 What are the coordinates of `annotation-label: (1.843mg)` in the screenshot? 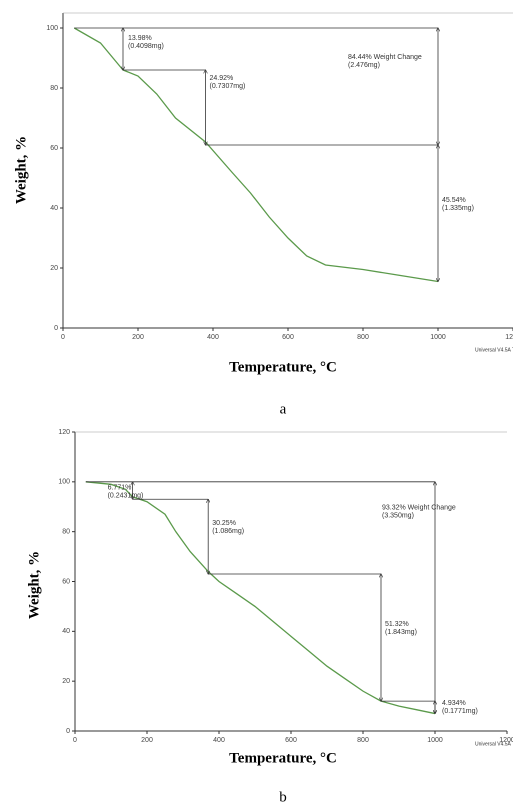 It's located at (401, 632).